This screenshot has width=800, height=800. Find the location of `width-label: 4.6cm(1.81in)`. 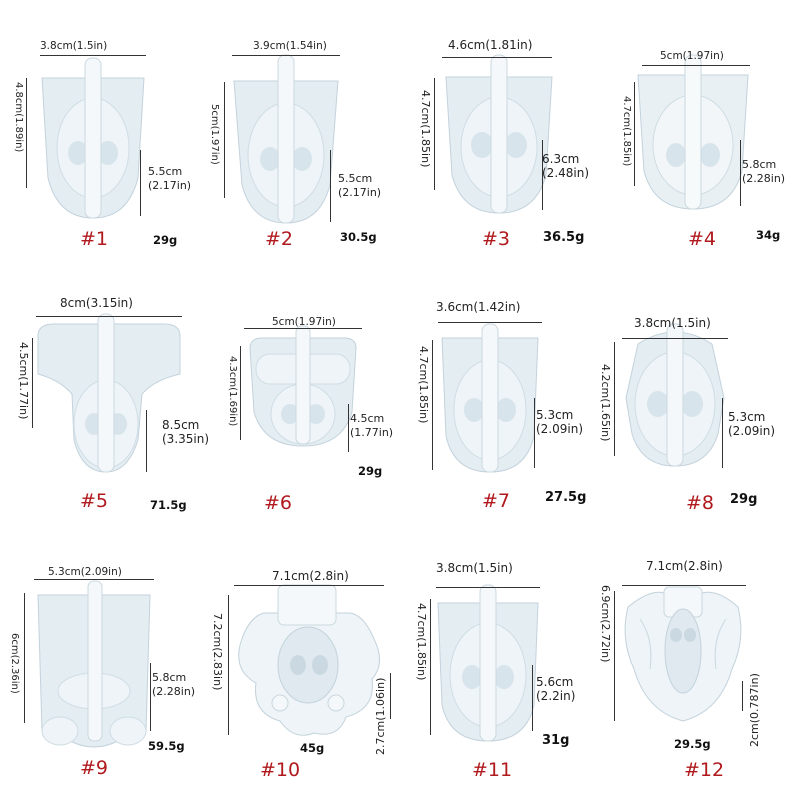

width-label: 4.6cm(1.81in) is located at coordinates (490, 45).